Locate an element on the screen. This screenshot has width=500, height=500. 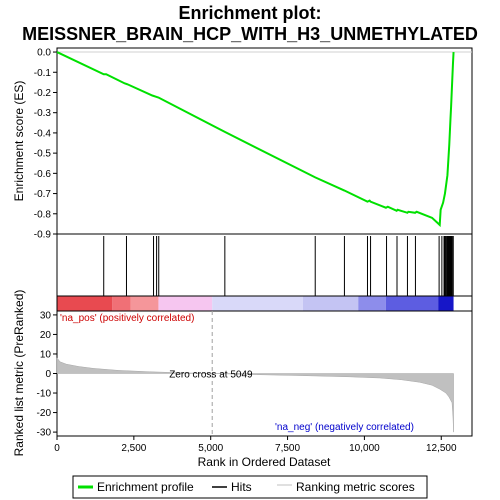
metric-y-axis-label: Ranked list metric (PreRanked) is located at coordinates (19, 373).